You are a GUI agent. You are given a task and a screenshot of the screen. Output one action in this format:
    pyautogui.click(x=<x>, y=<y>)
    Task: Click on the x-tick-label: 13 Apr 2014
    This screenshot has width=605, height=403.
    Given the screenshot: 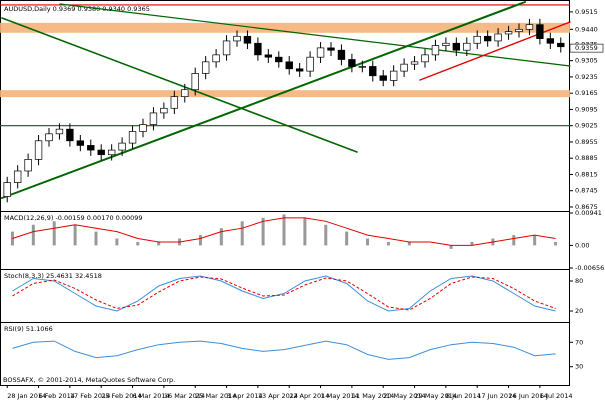 What is the action you would take?
    pyautogui.click(x=278, y=396)
    